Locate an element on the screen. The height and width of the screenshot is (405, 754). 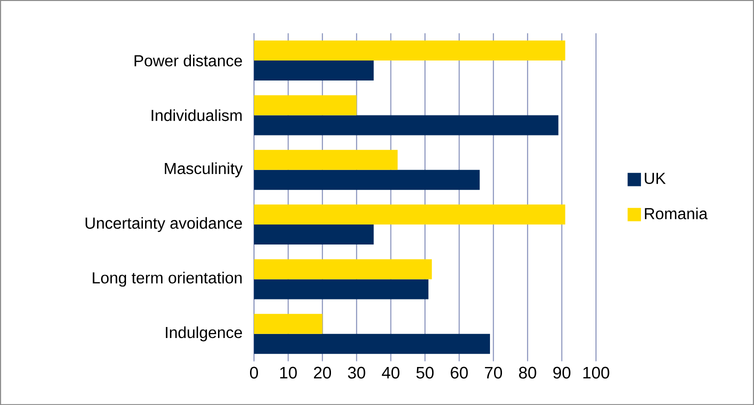
y-tick-label: Indulgence is located at coordinates (204, 334).